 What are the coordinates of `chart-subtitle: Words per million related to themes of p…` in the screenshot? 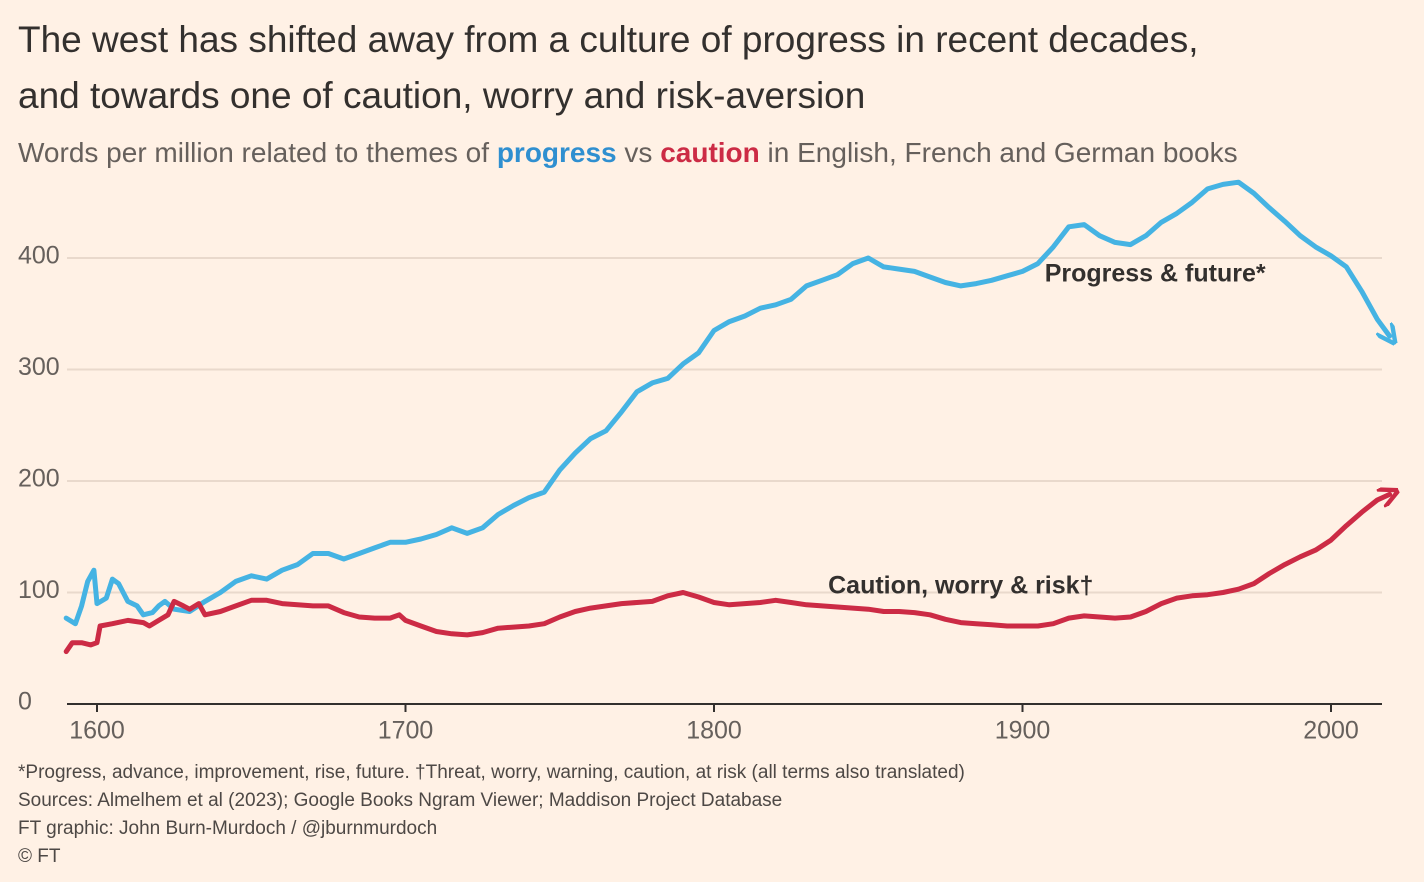 It's located at (628, 152).